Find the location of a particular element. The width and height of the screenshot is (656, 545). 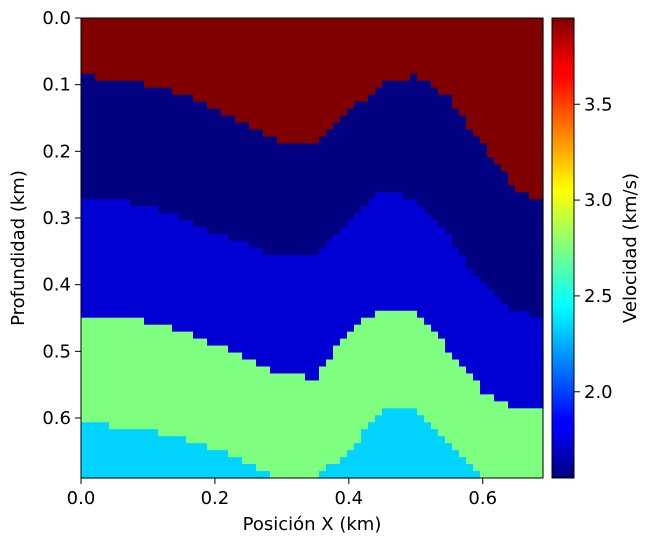

y-tick-label: 0.0 is located at coordinates (56, 18).